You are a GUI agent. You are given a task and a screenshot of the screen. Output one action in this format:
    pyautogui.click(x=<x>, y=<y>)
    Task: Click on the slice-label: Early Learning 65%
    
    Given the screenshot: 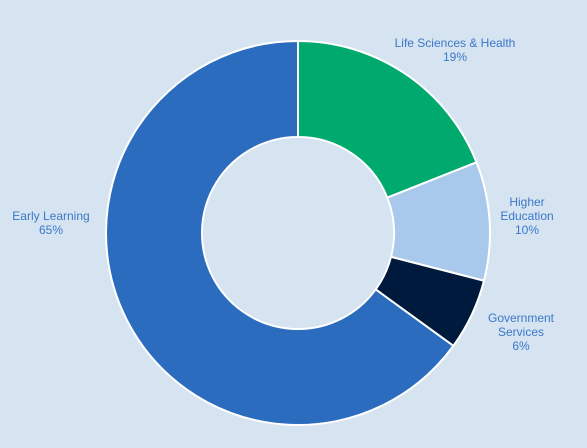 What is the action you would take?
    pyautogui.click(x=50, y=223)
    